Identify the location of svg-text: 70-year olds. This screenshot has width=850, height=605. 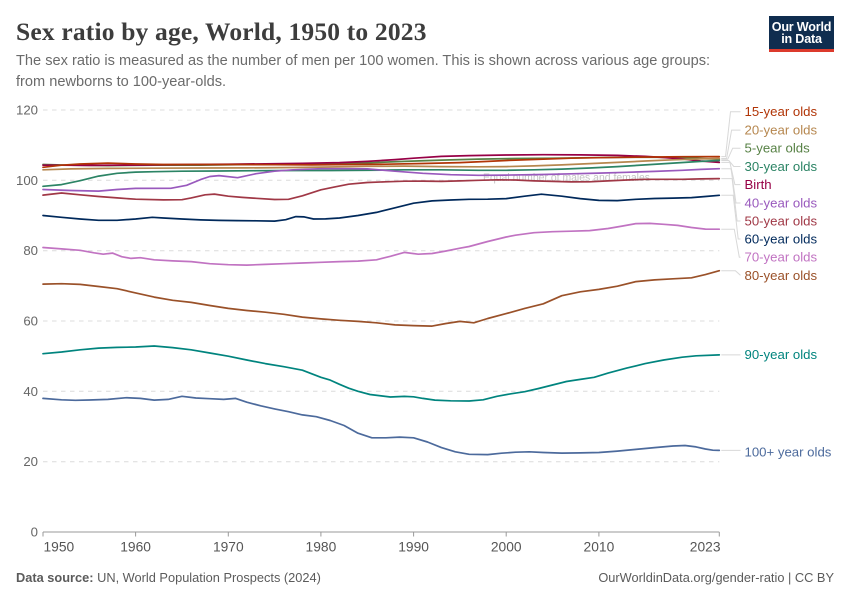
(781, 257).